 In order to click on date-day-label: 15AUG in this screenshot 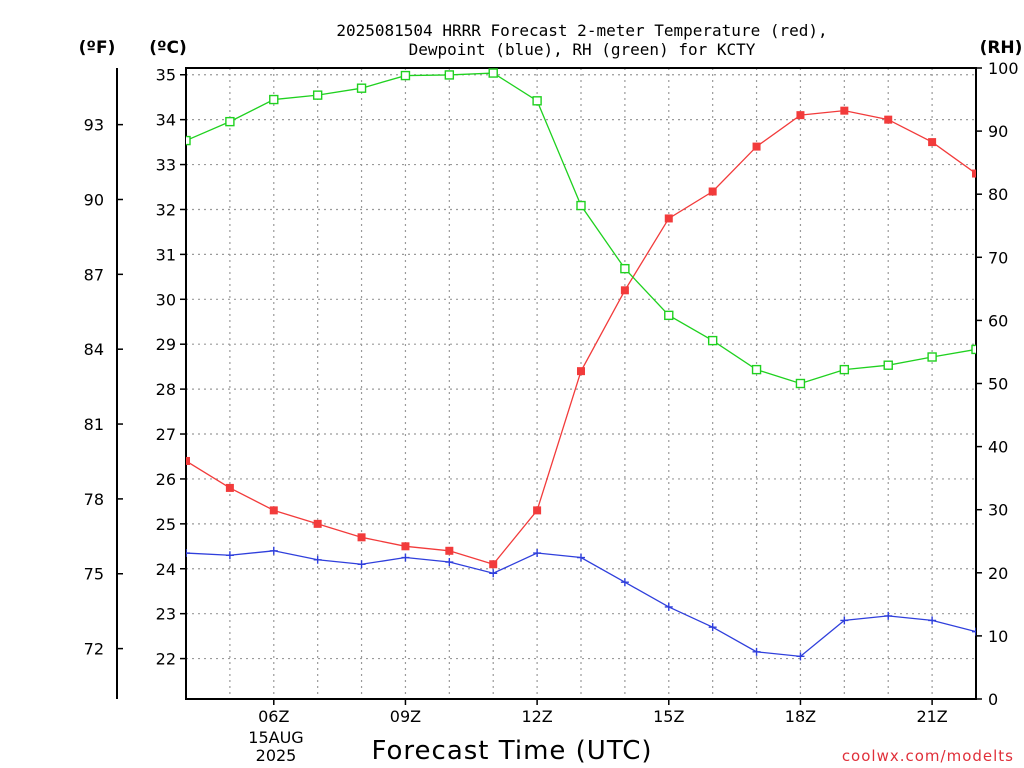, I will do `click(275, 737)`.